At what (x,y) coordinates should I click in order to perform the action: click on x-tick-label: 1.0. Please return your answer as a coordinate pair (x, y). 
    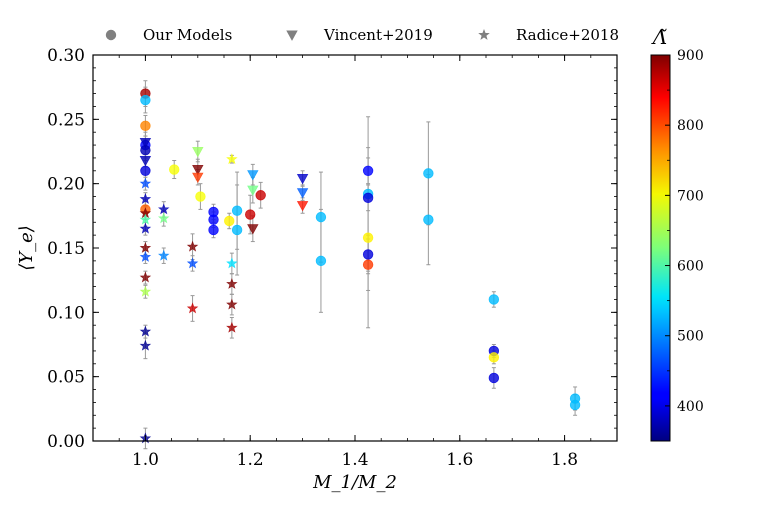
    Looking at the image, I should click on (145, 460).